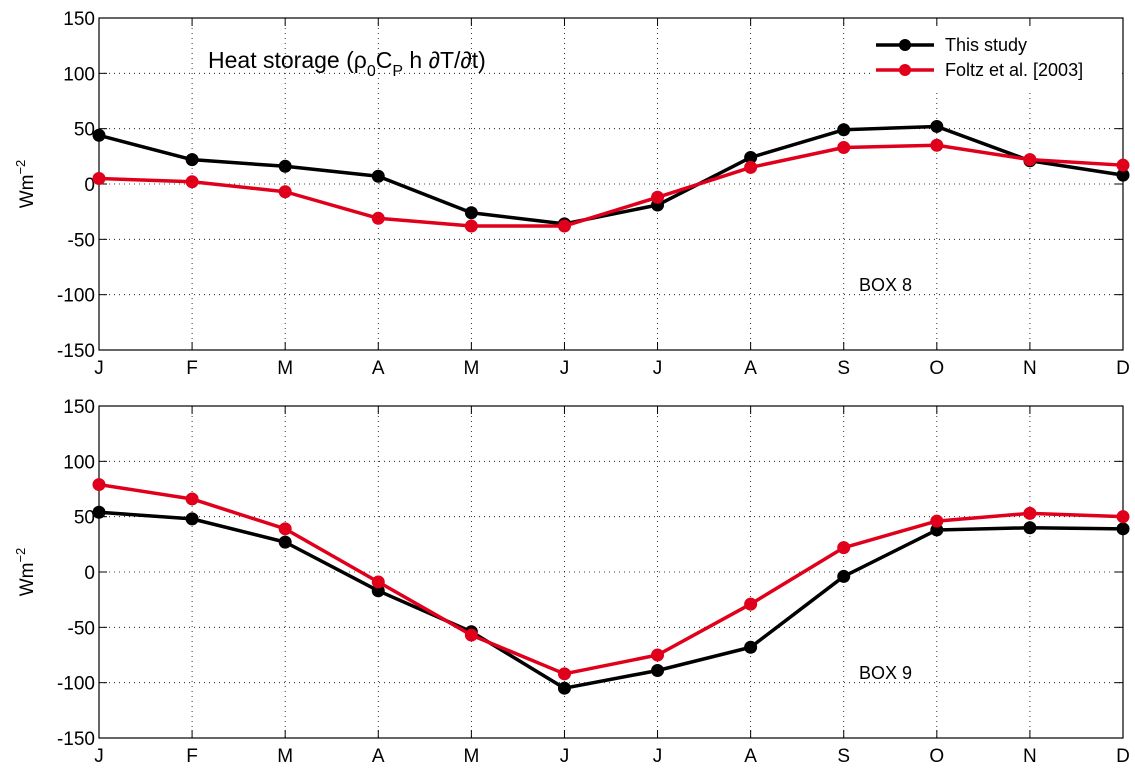 The height and width of the screenshot is (770, 1135). What do you see at coordinates (611, 185) in the screenshot?
I see `series-line-foltz` at bounding box center [611, 185].